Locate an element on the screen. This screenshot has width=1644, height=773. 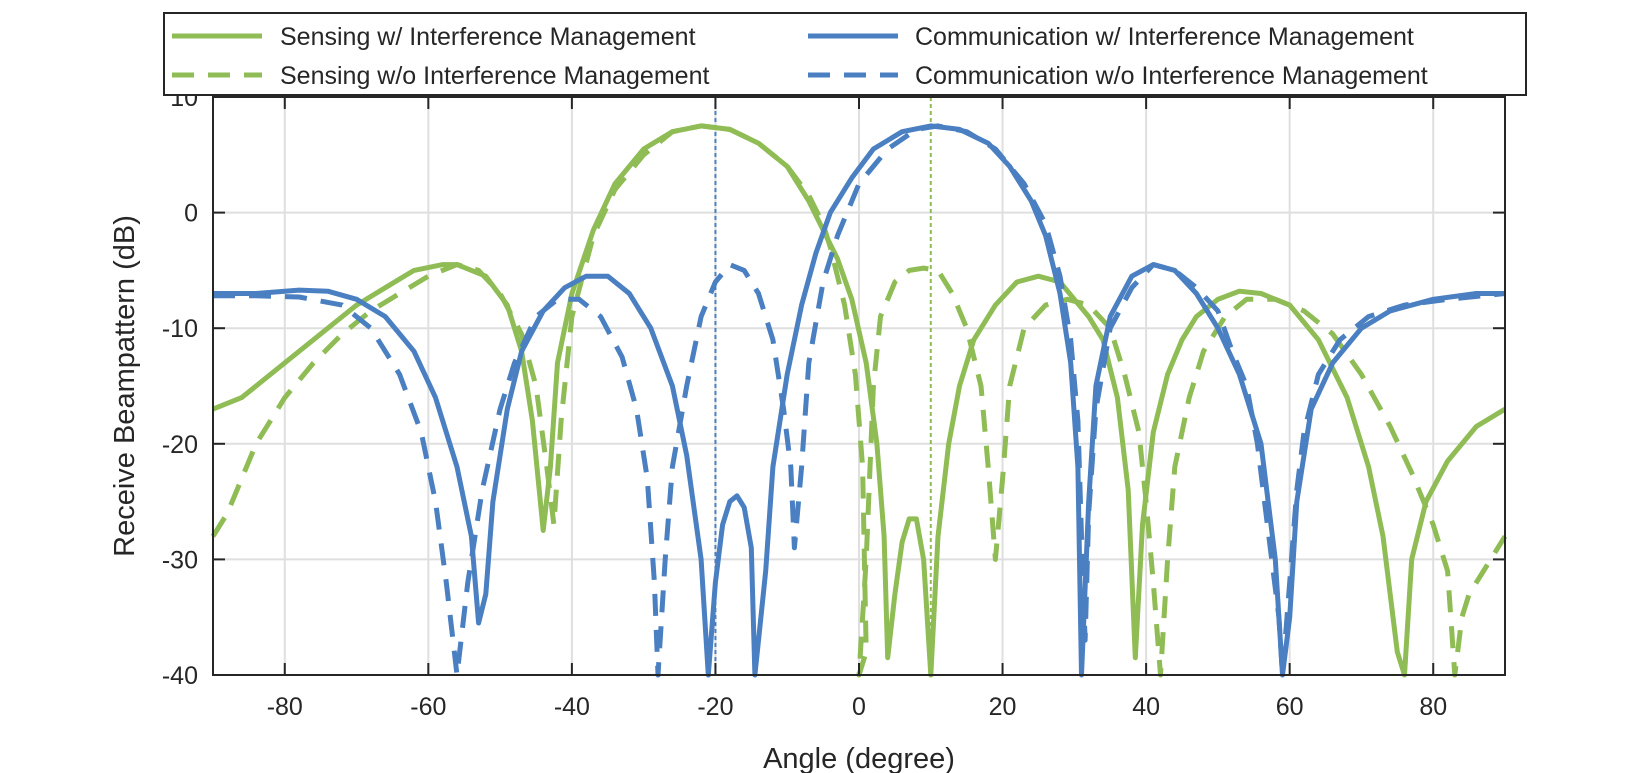
x-tick-label: -80 is located at coordinates (285, 707).